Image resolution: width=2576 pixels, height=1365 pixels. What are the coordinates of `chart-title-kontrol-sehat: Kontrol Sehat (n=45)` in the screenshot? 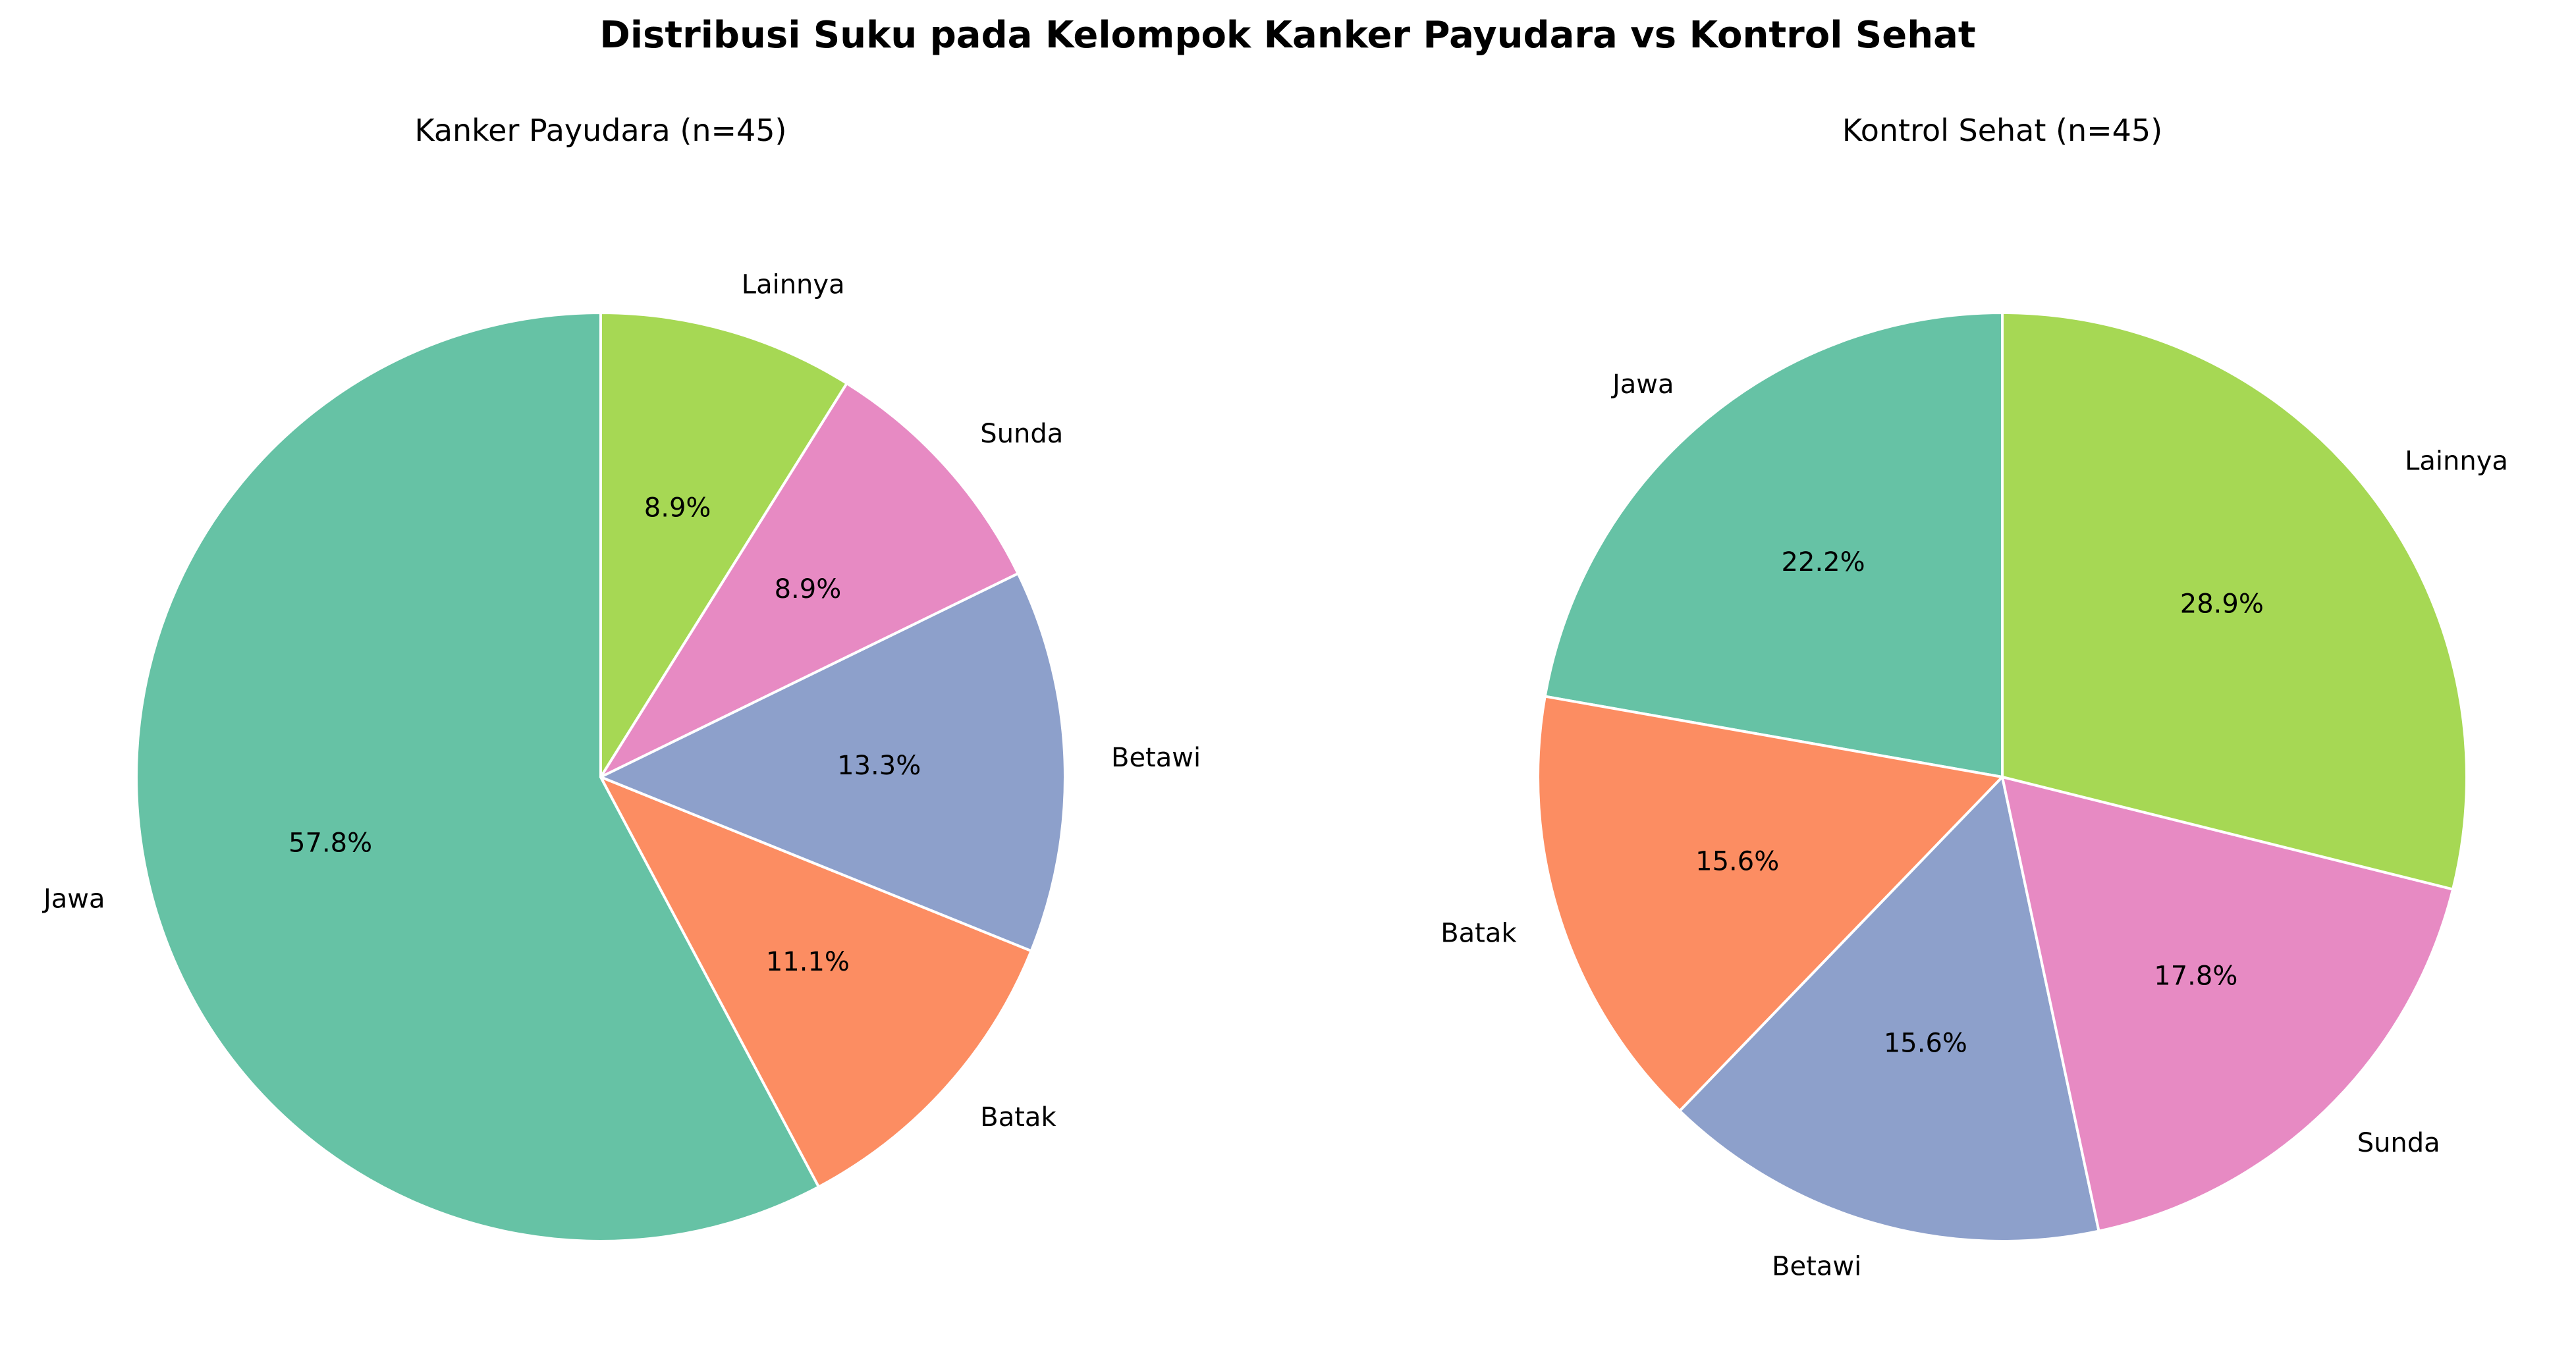 It's located at (2002, 130).